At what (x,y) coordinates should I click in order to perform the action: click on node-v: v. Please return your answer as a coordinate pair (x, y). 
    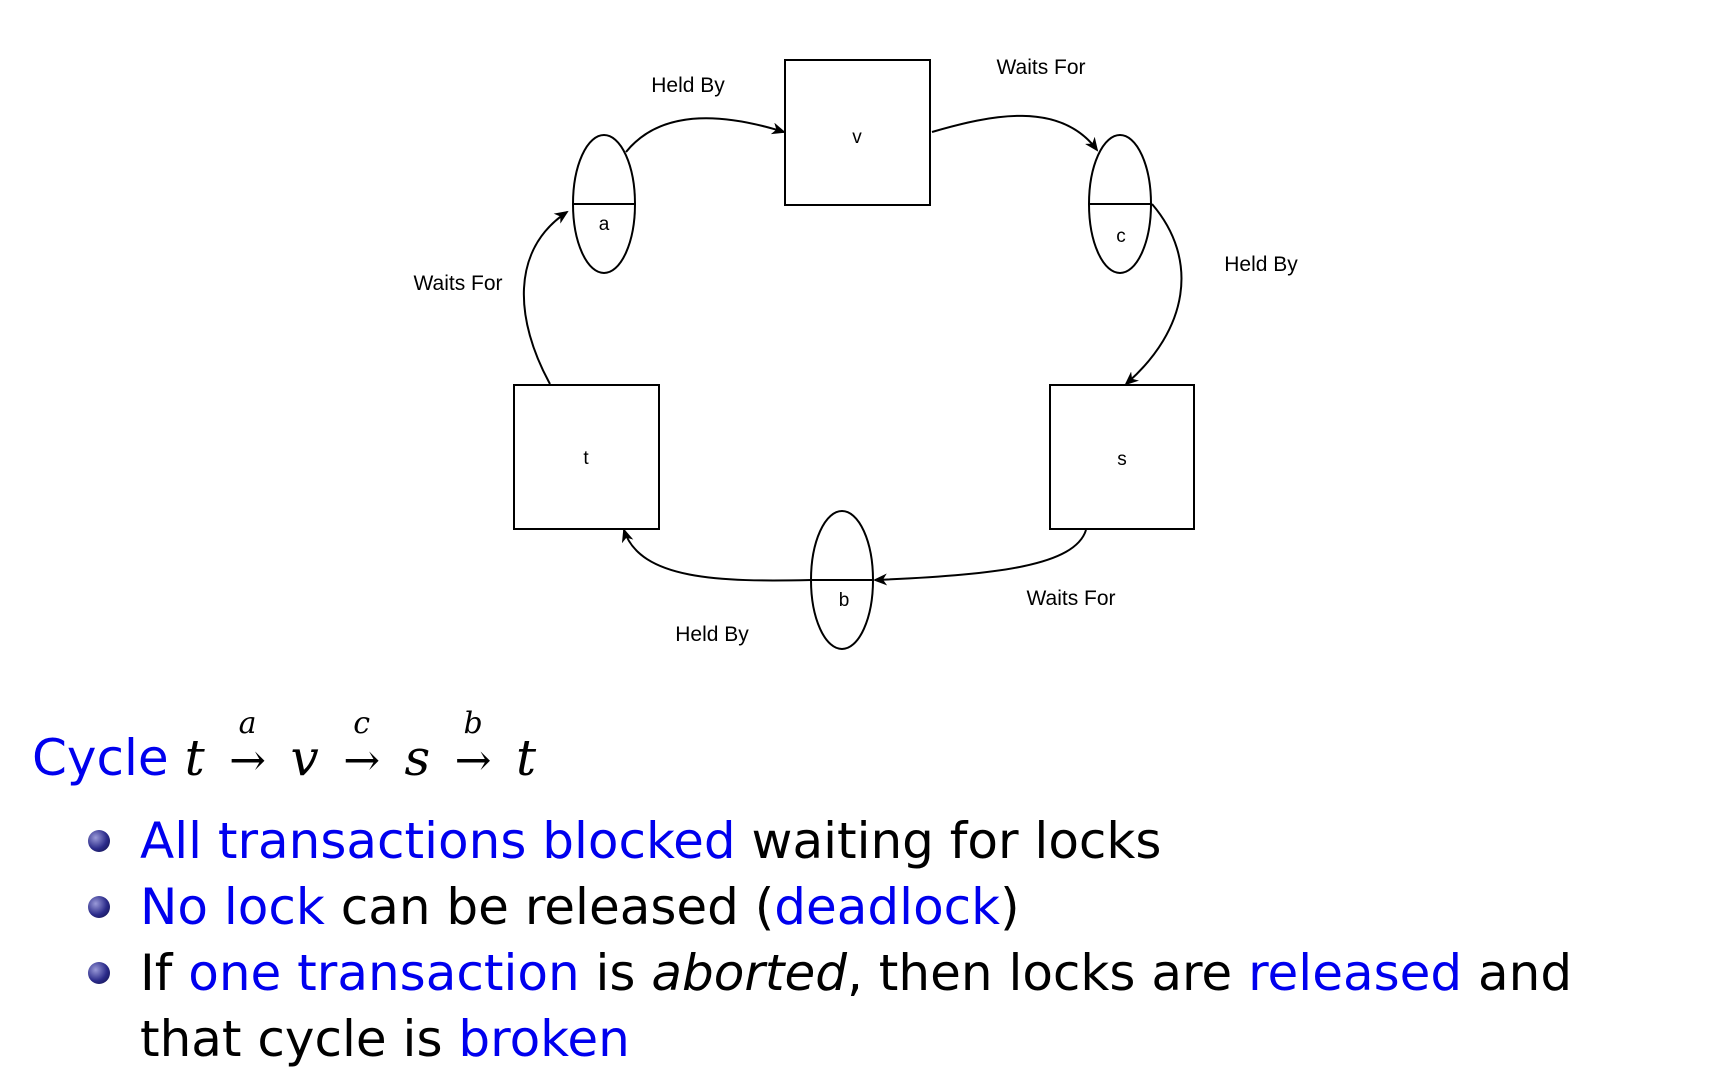
    Looking at the image, I should click on (857, 132).